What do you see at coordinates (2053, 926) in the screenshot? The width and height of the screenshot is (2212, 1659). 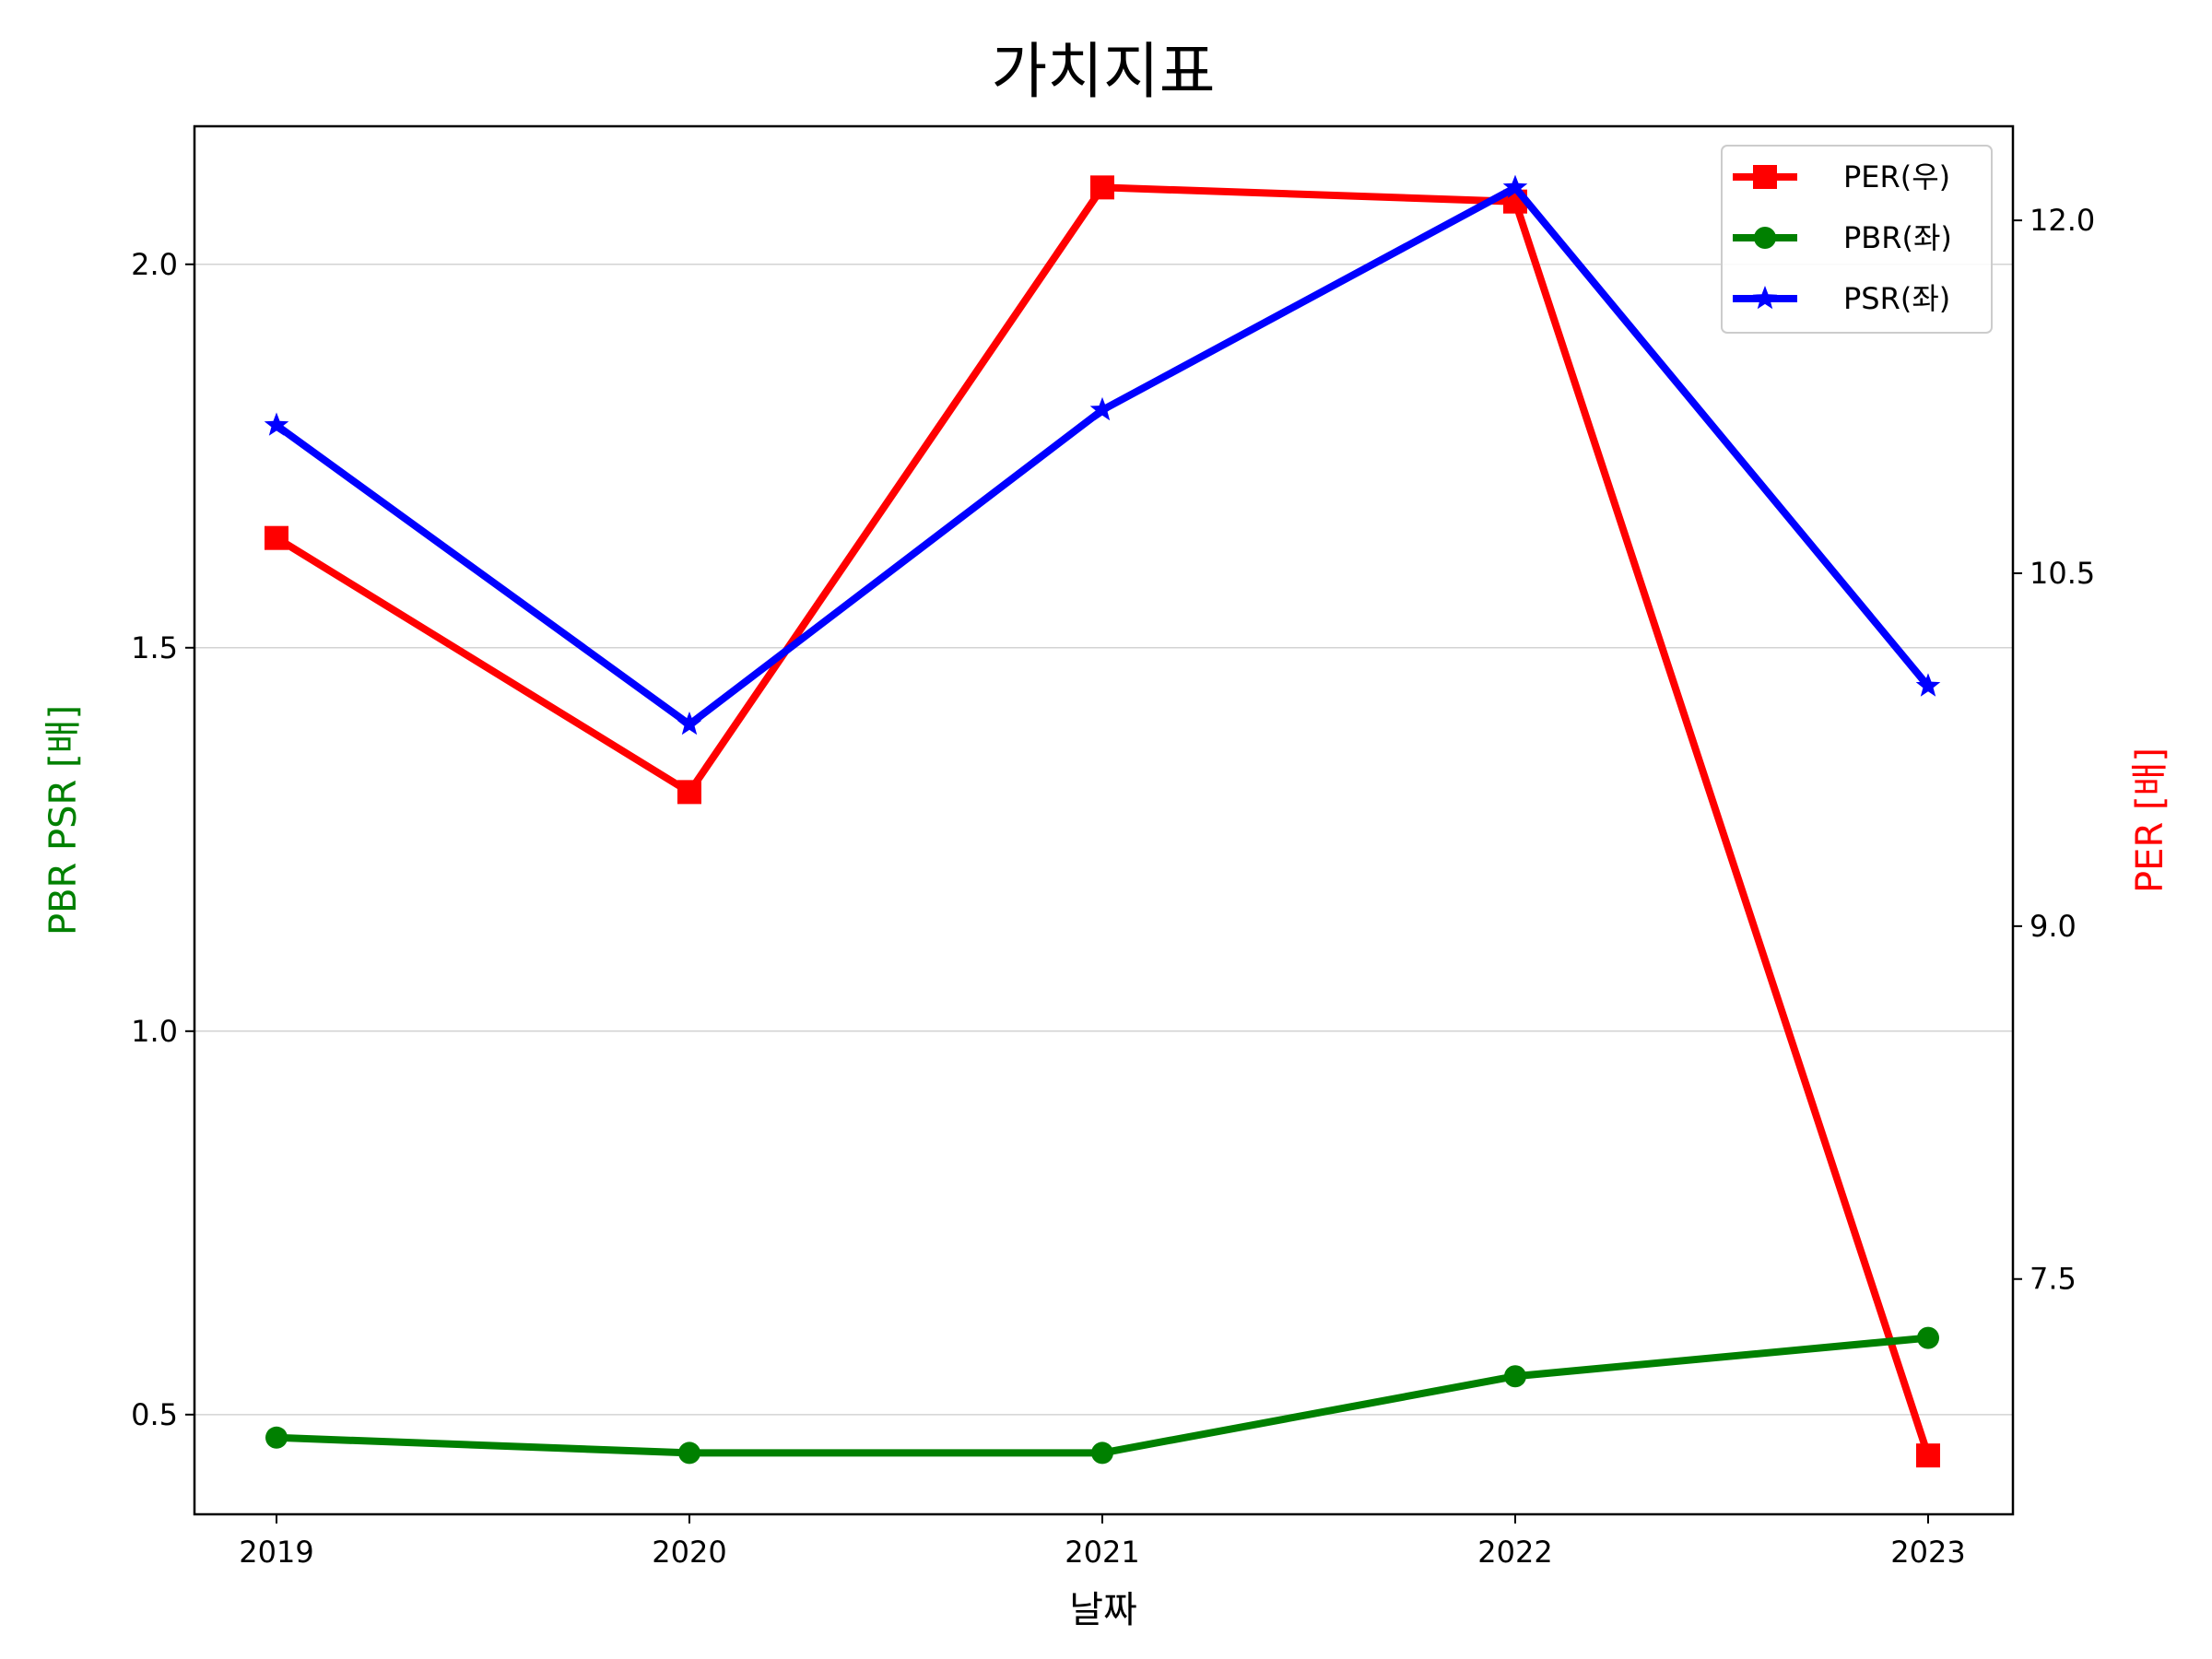 I see `y-right-tick-label: 9.0` at bounding box center [2053, 926].